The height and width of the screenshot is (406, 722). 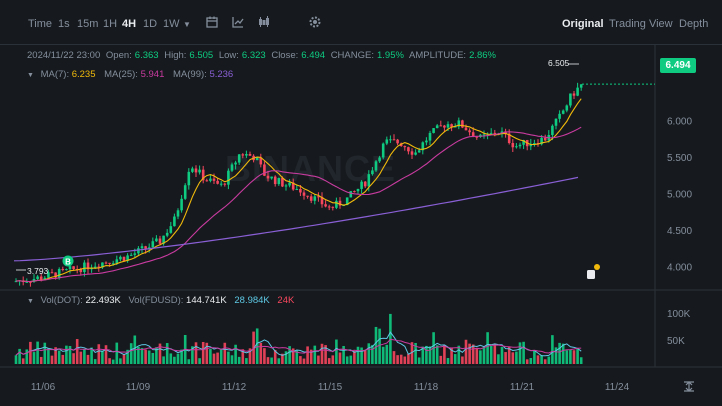 What do you see at coordinates (40, 24) in the screenshot?
I see `time-label: Time` at bounding box center [40, 24].